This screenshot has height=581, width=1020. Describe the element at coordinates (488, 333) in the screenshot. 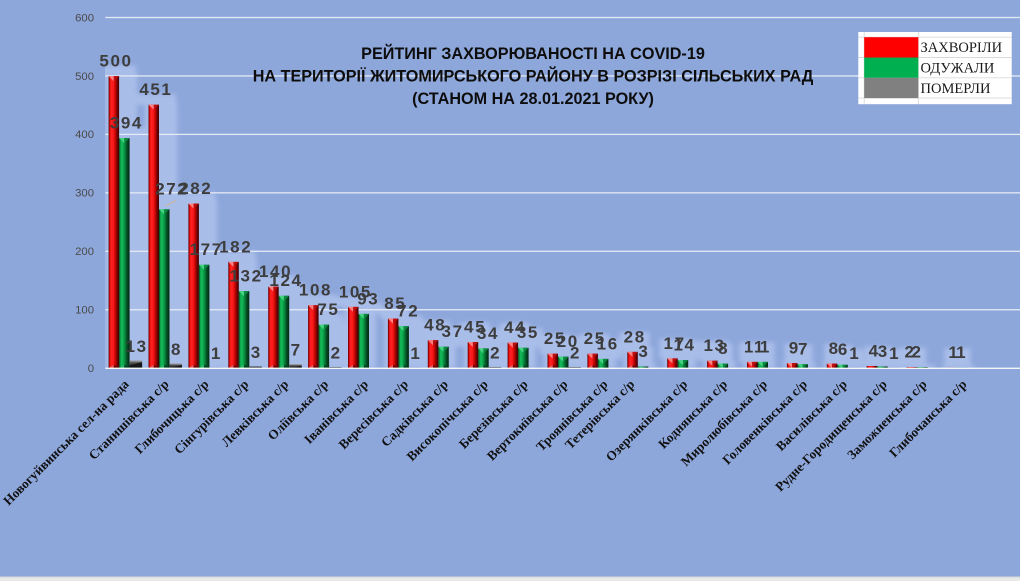

I see `svg-text: 34` at that location.